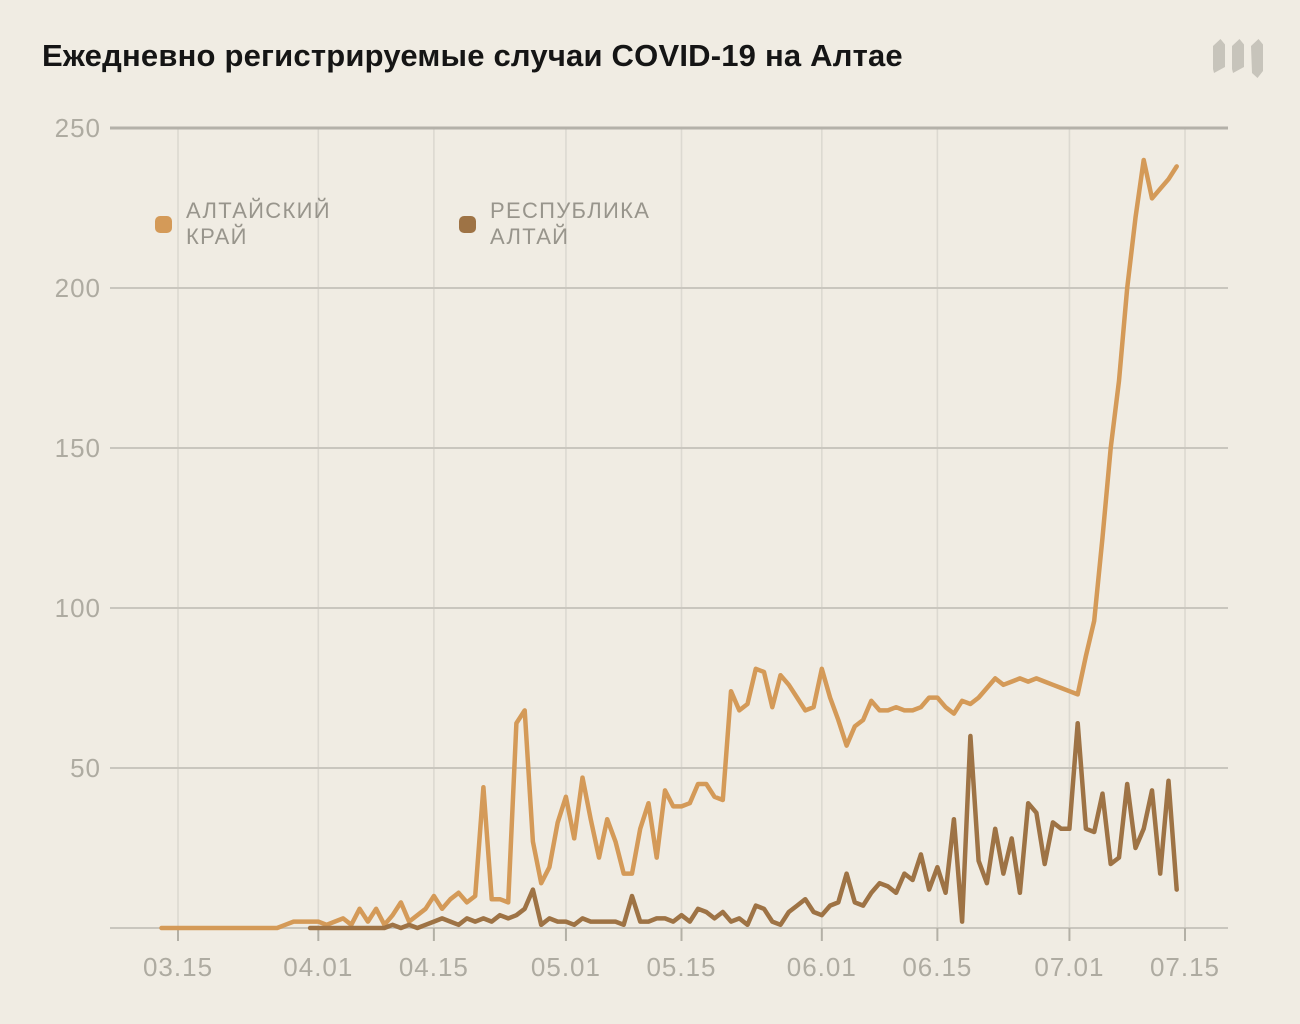 Image resolution: width=1300 pixels, height=1024 pixels. I want to click on x-tick-label-05.15: 05.15, so click(681, 967).